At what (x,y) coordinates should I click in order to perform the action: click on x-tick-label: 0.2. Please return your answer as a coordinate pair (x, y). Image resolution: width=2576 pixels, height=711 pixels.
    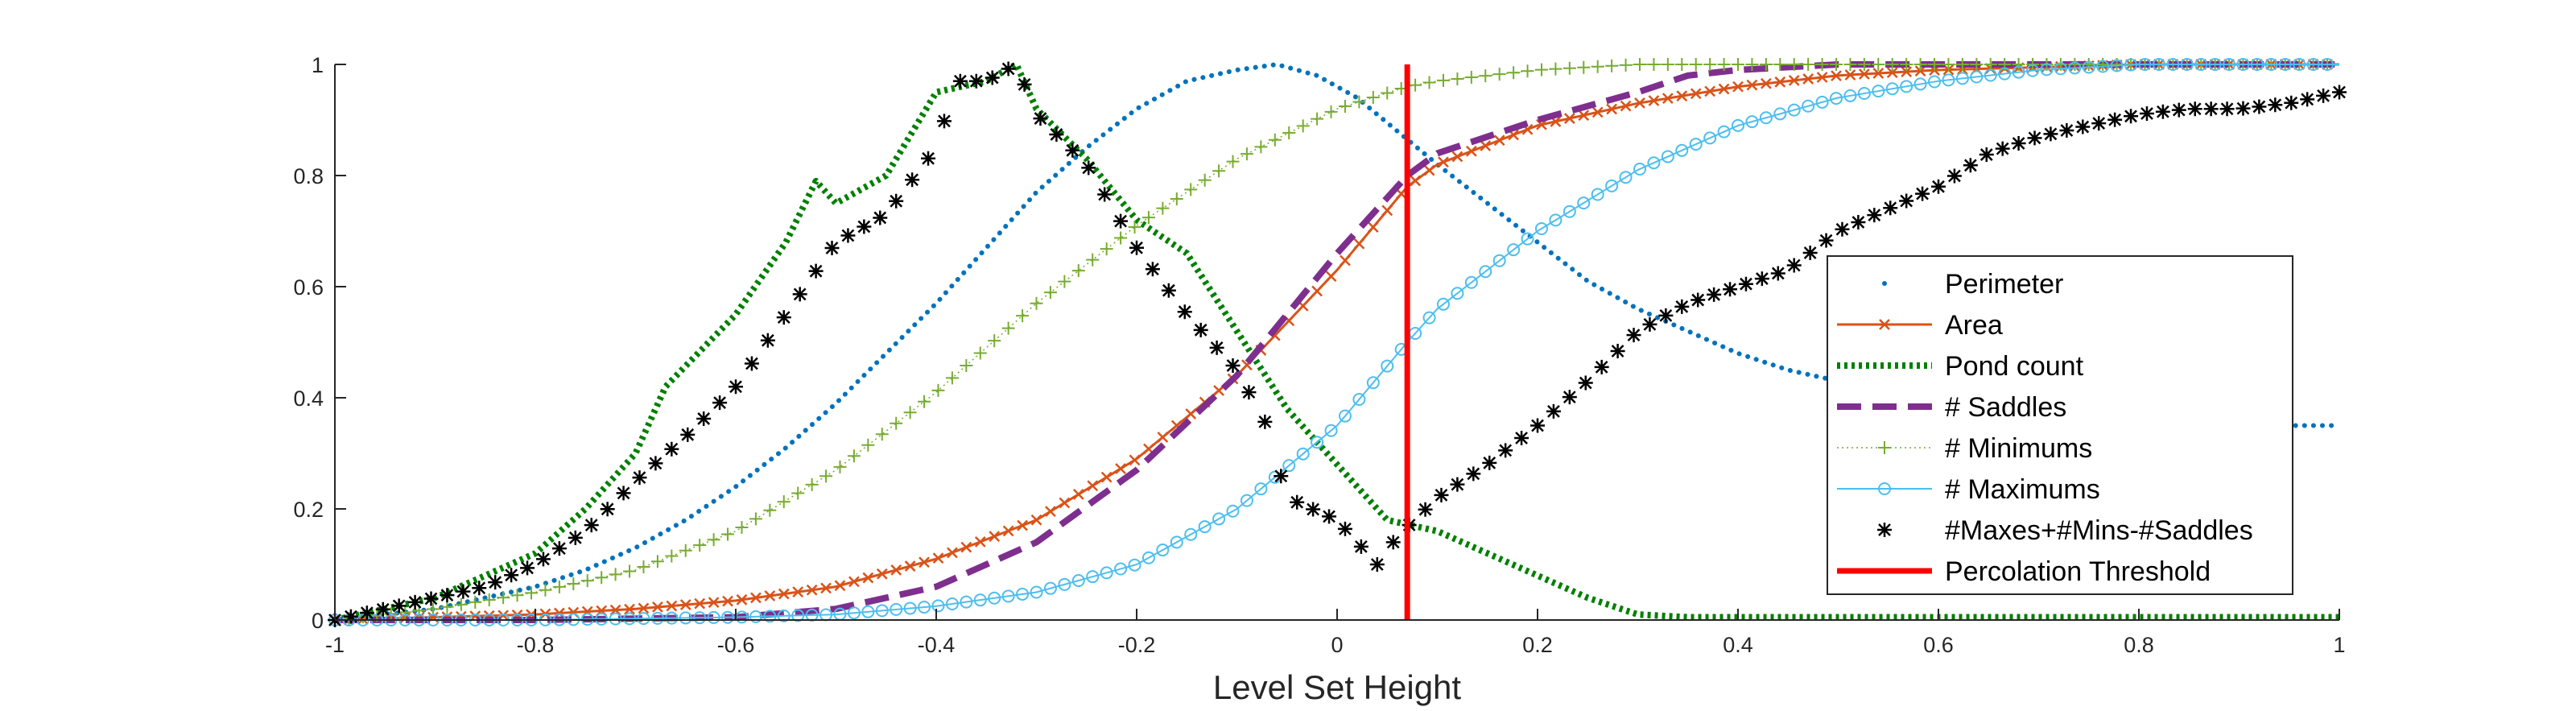
    Looking at the image, I should click on (1537, 645).